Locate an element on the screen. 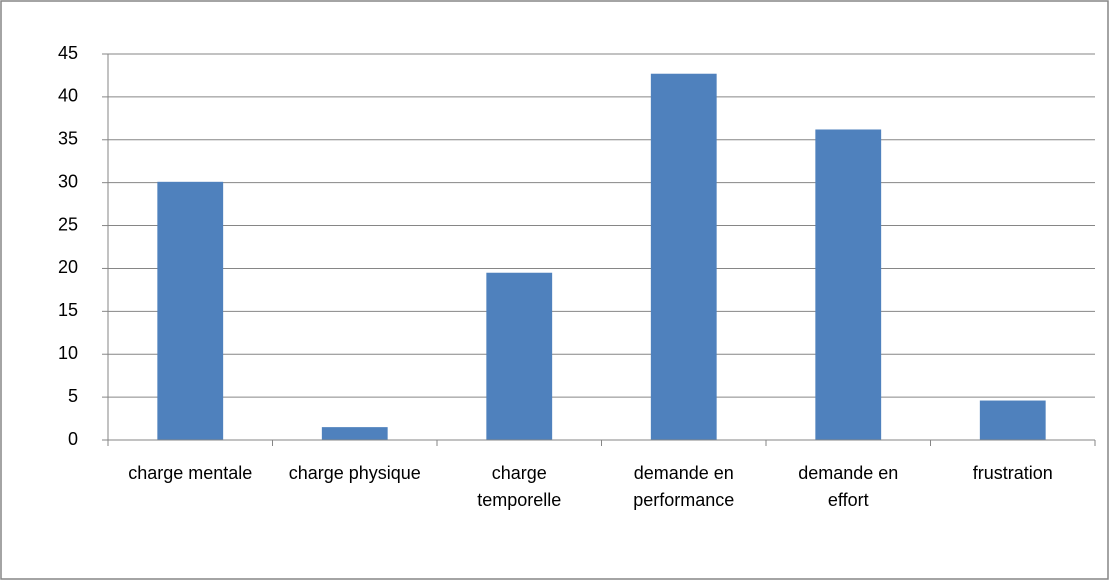  x-tick-label: demande en performance is located at coordinates (684, 486).